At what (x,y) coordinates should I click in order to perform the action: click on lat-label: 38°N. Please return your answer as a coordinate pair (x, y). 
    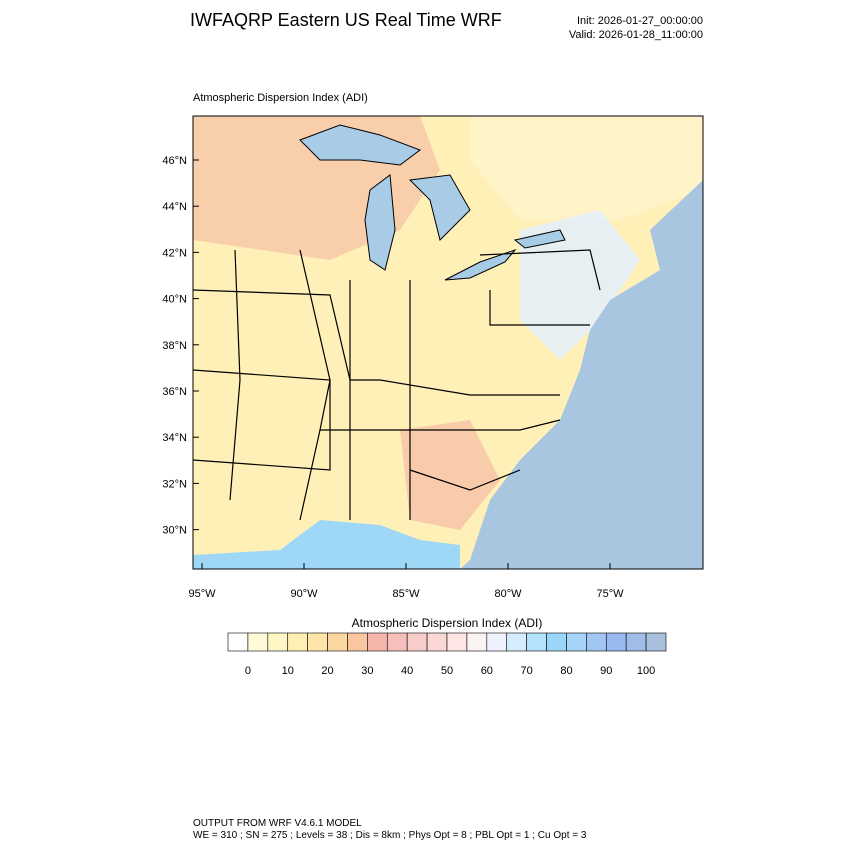
    Looking at the image, I should click on (174, 346).